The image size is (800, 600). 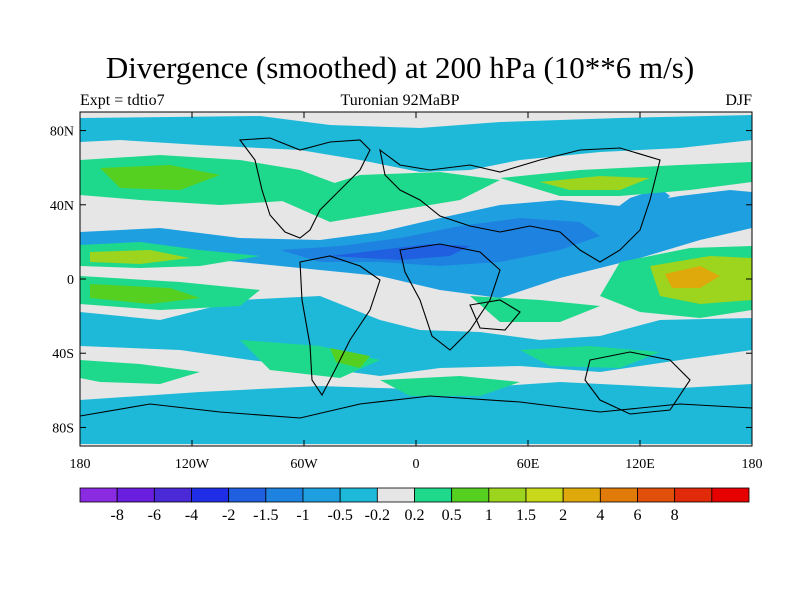 I want to click on colorbar-label: 8, so click(x=675, y=515).